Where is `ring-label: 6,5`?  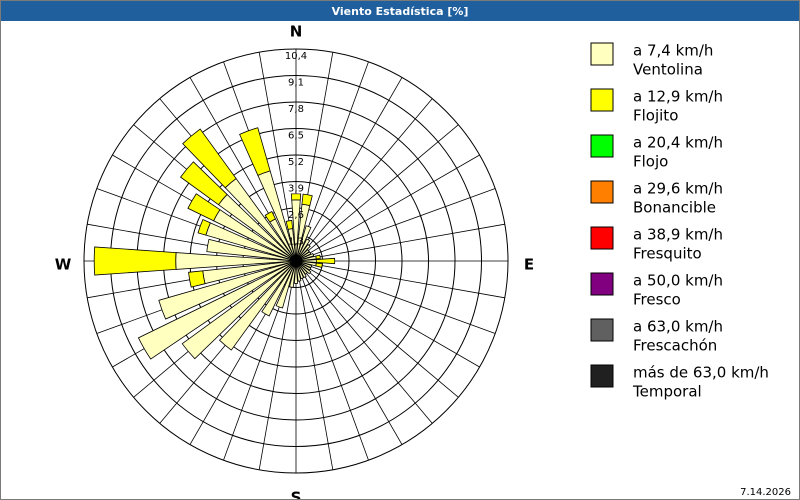
ring-label: 6,5 is located at coordinates (296, 136).